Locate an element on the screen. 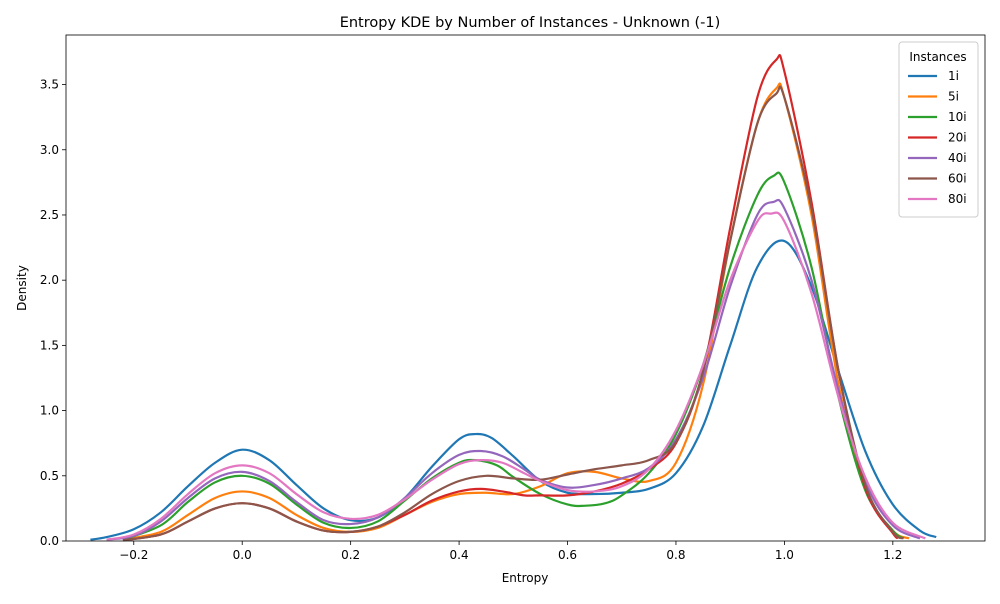 The width and height of the screenshot is (1000, 604). y-tick-label: 3.0 is located at coordinates (49, 150).